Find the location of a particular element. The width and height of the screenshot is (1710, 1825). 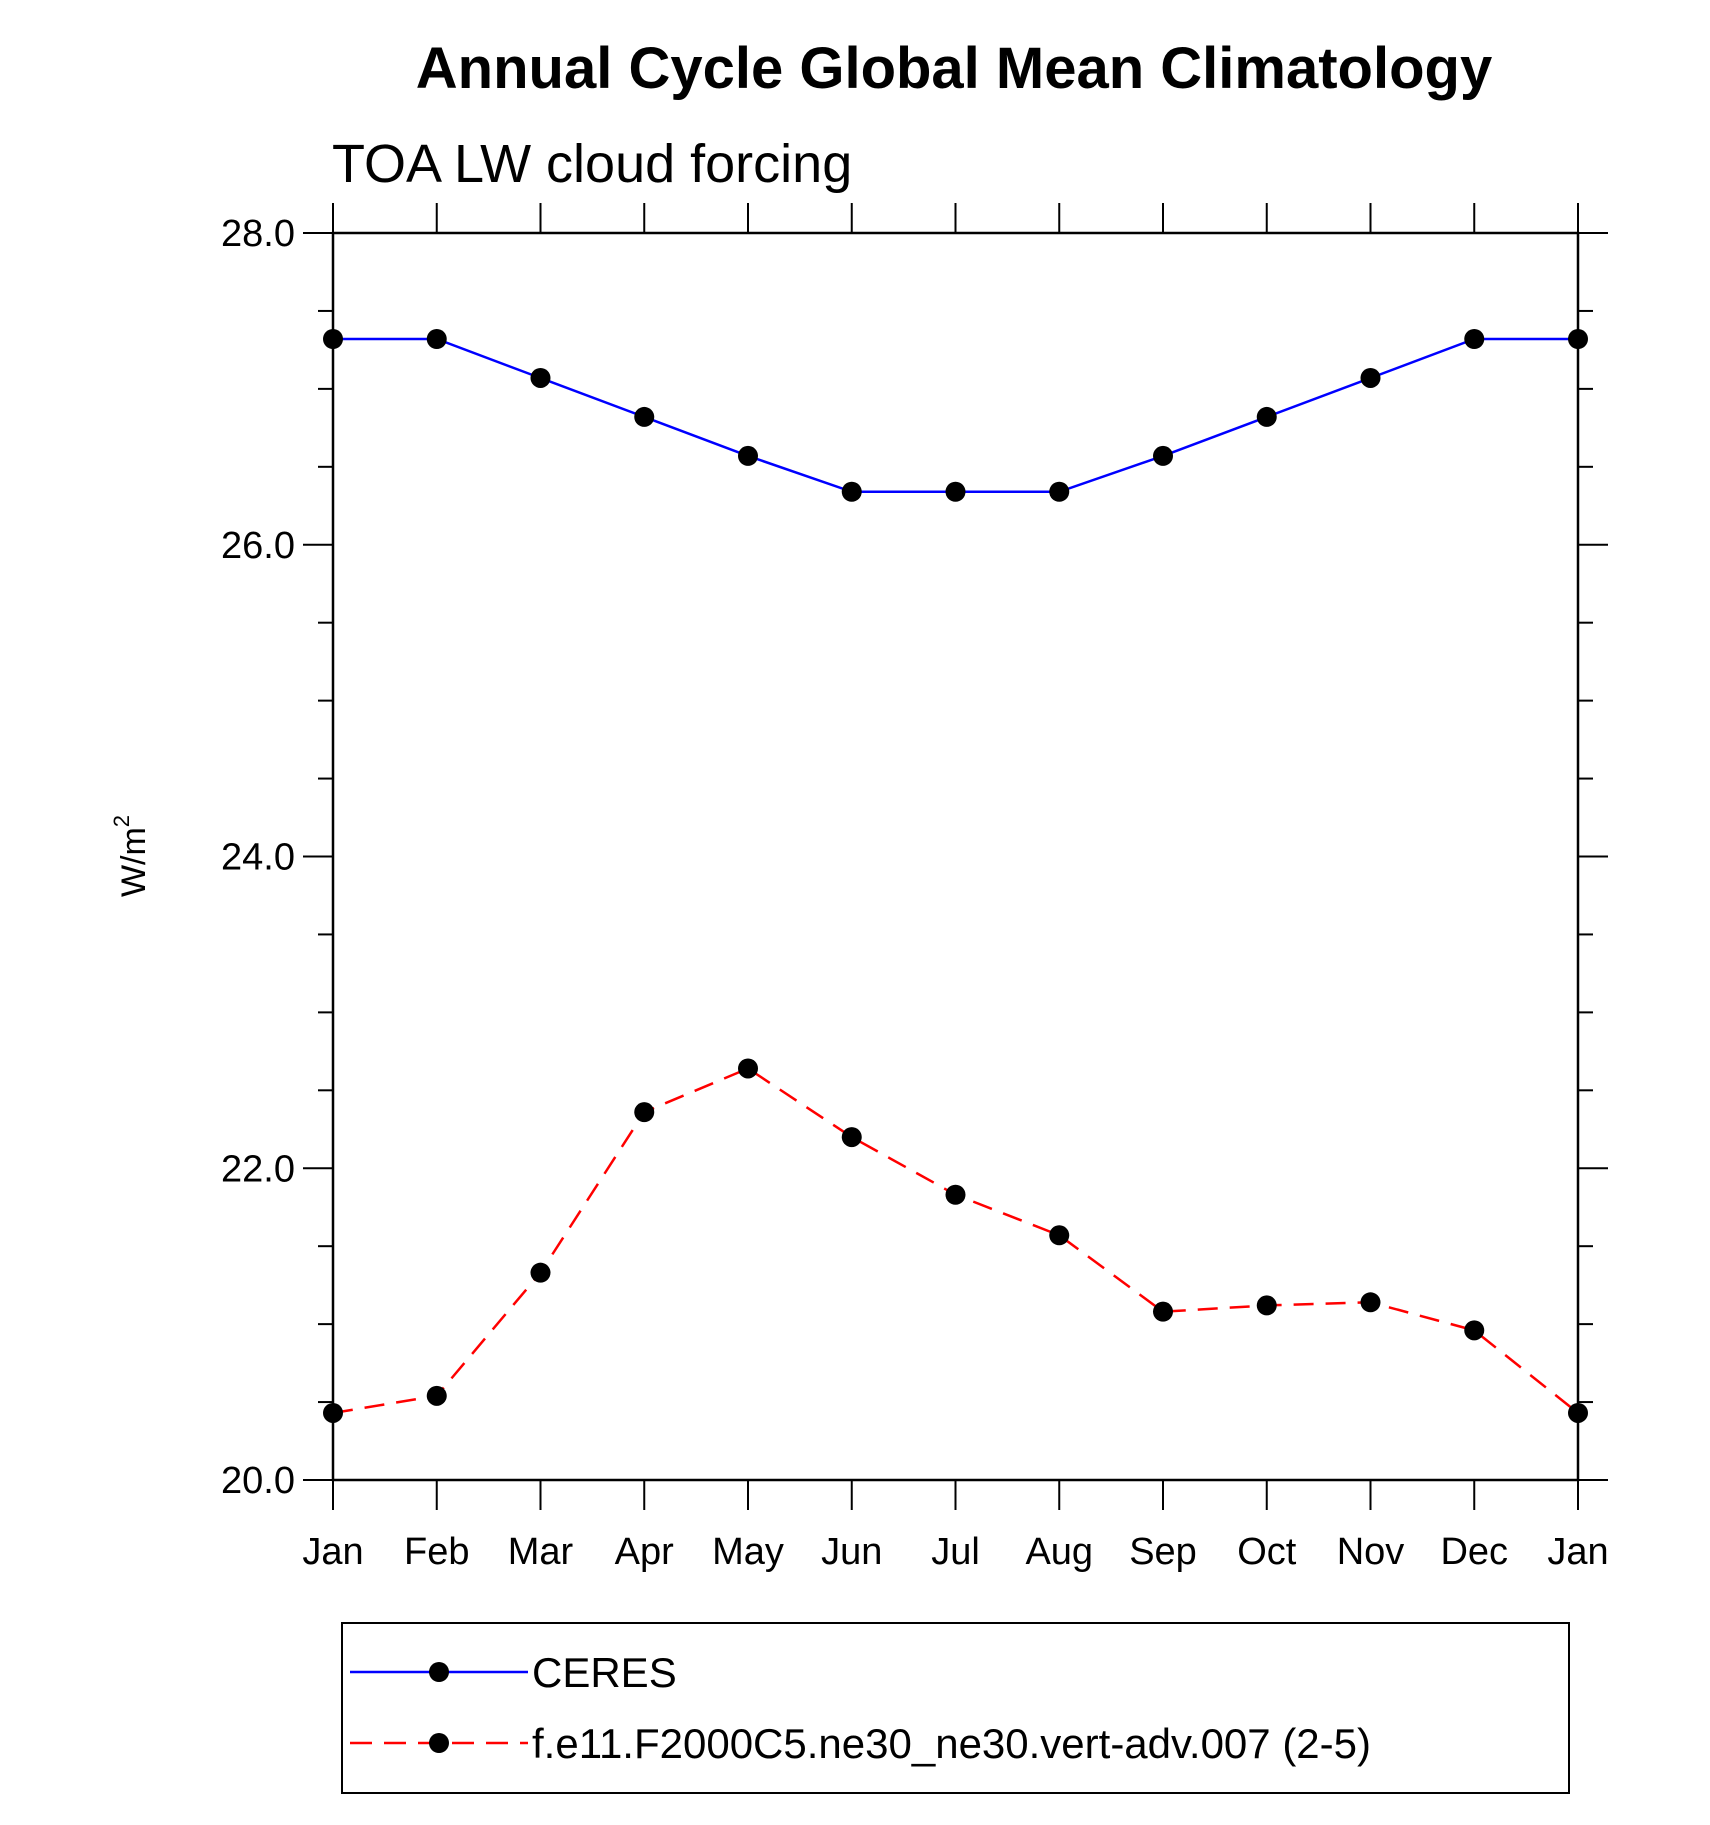

y-tick-label: 20.0 is located at coordinates (258, 1481).